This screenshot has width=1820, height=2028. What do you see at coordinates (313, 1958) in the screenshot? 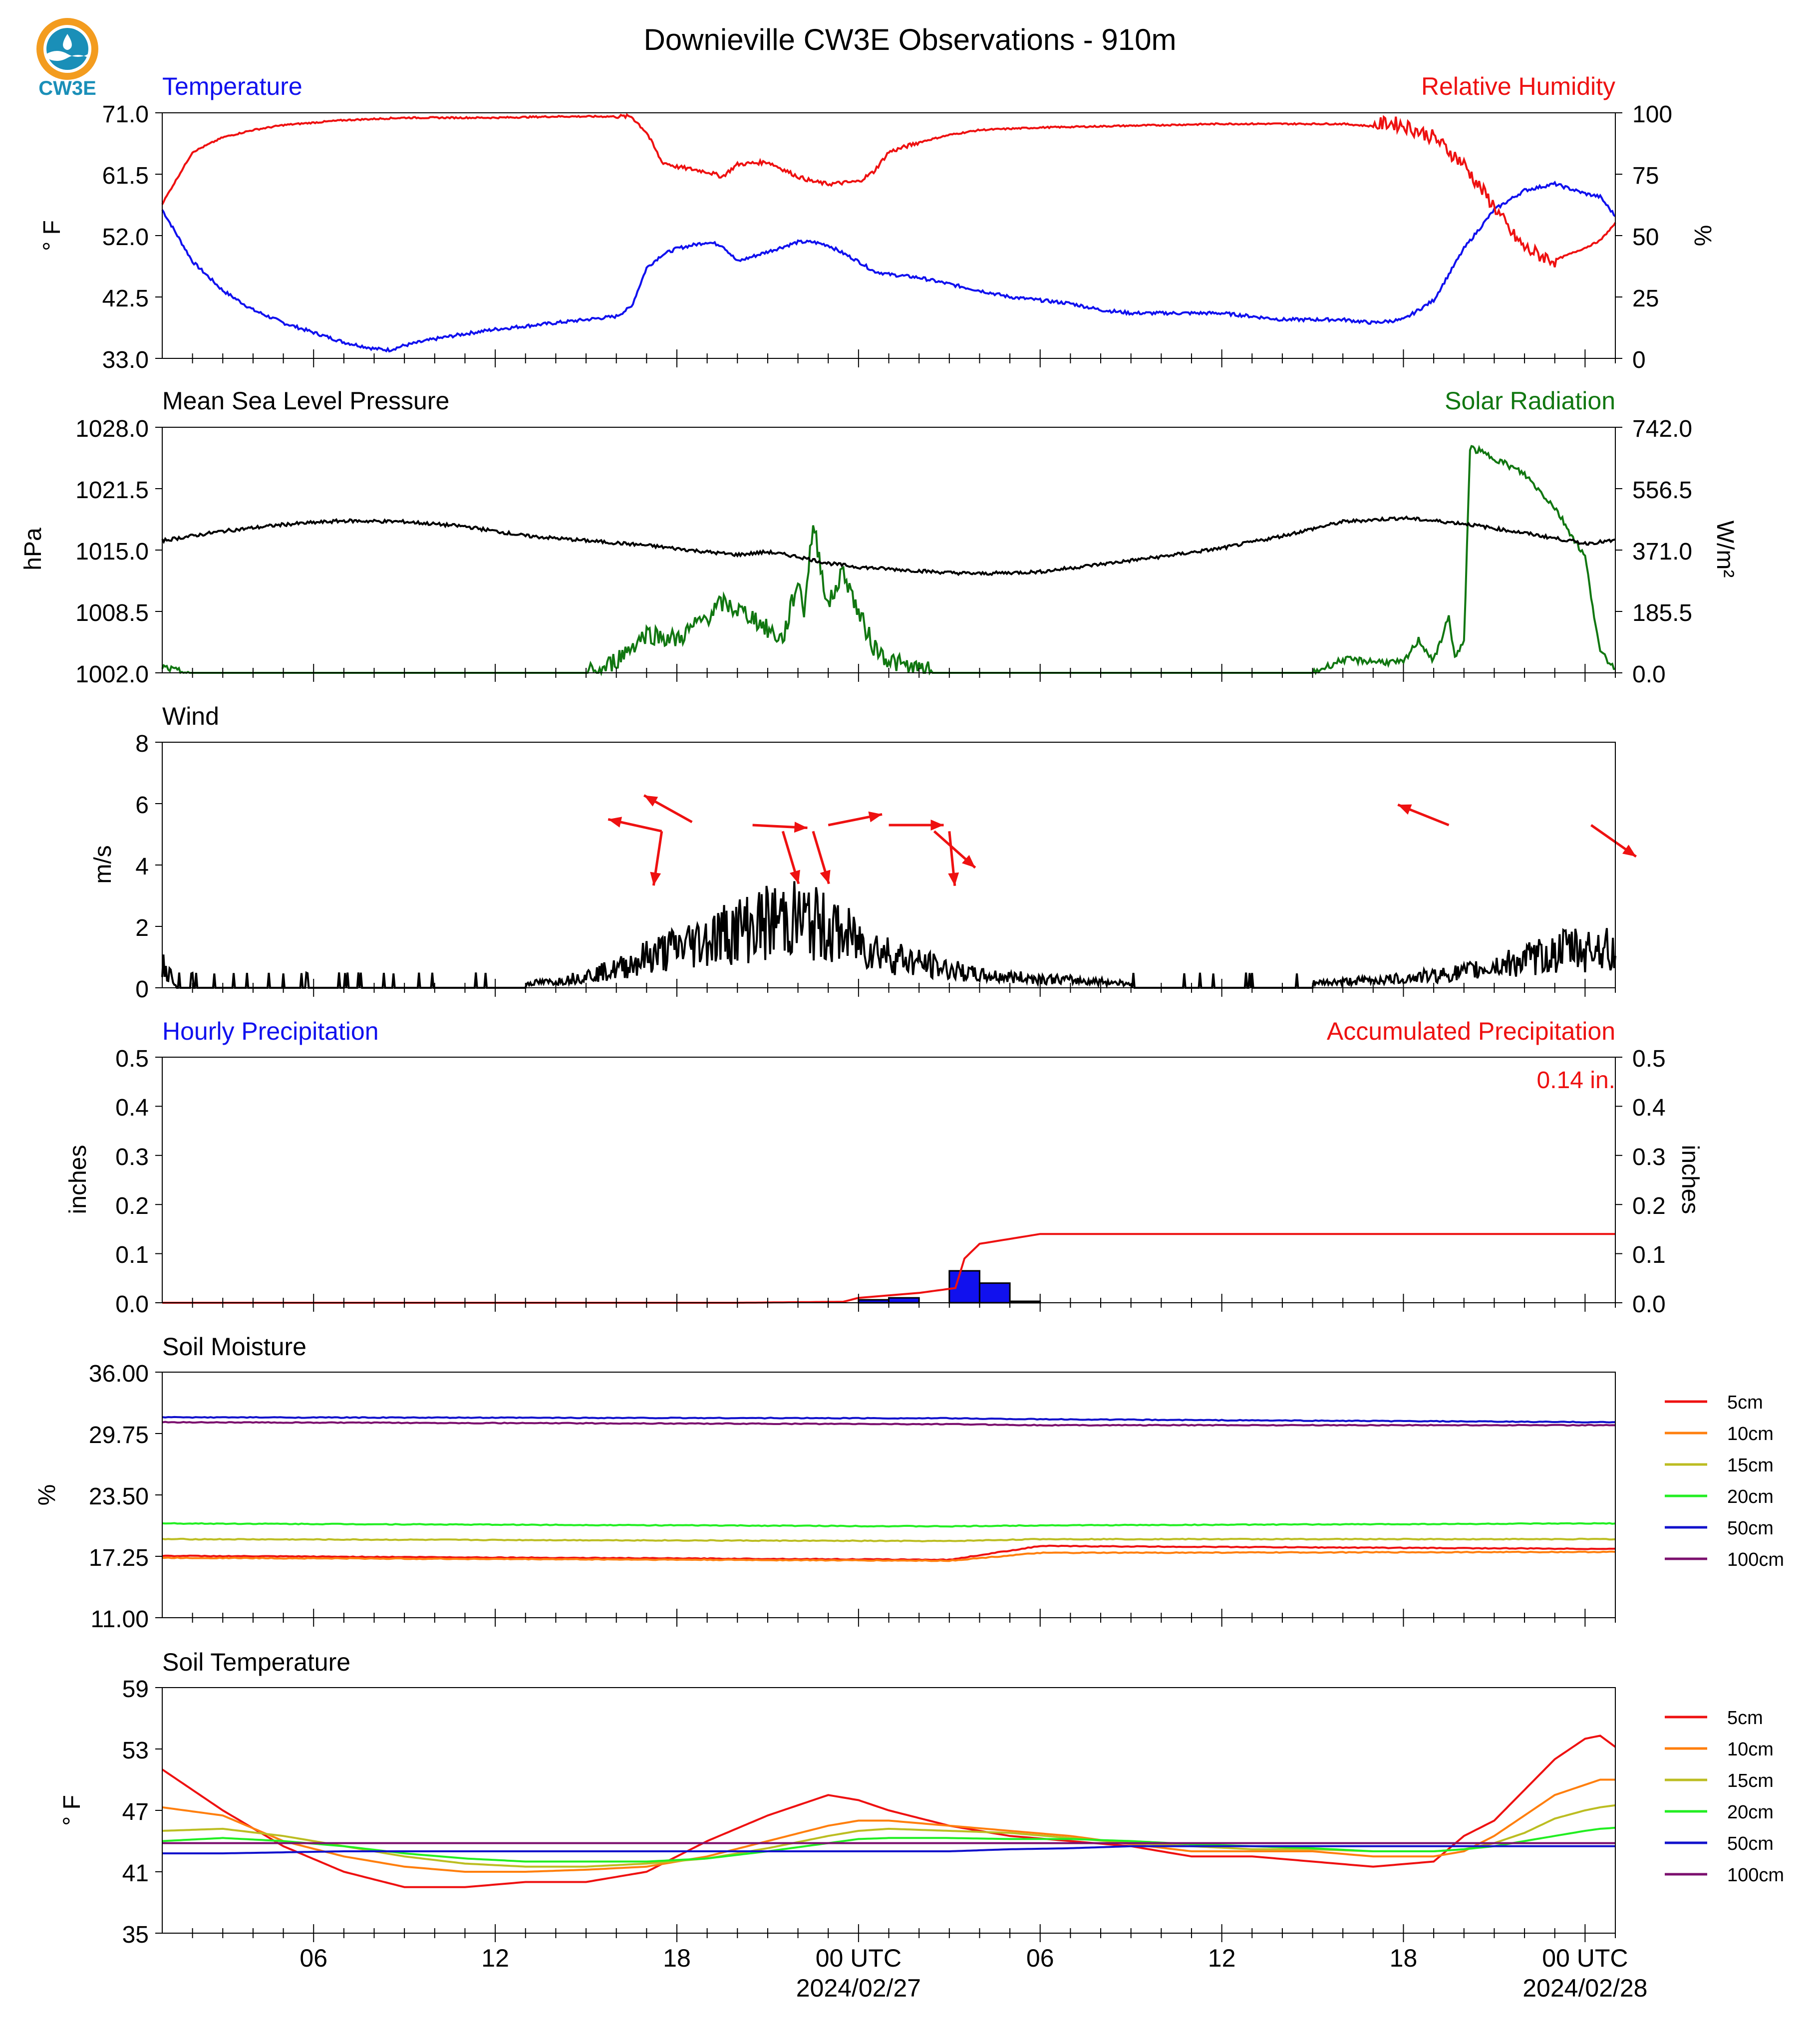
I see `x-tick-label: 06` at bounding box center [313, 1958].